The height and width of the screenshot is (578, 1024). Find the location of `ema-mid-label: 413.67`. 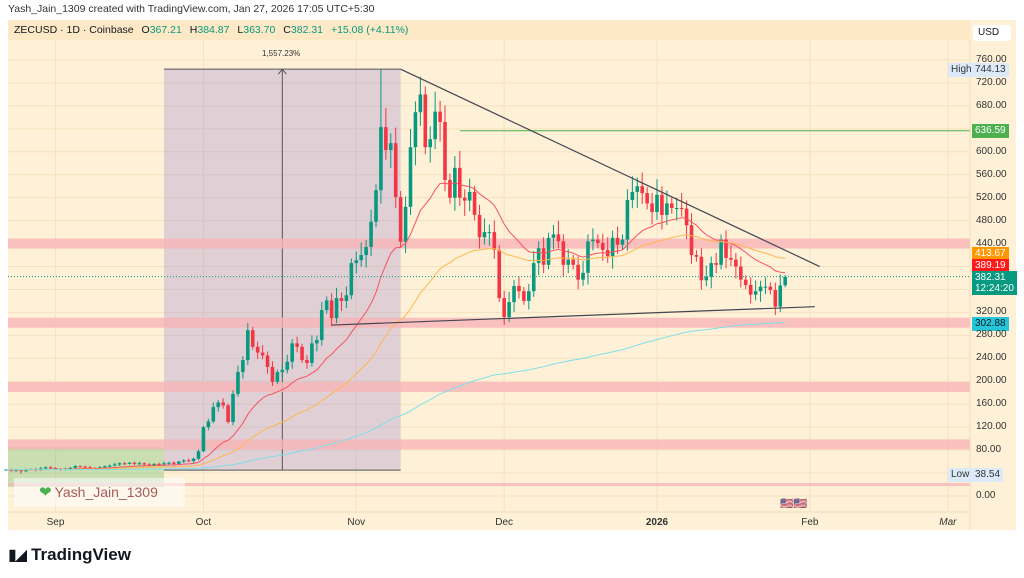

ema-mid-label: 413.67 is located at coordinates (990, 254).